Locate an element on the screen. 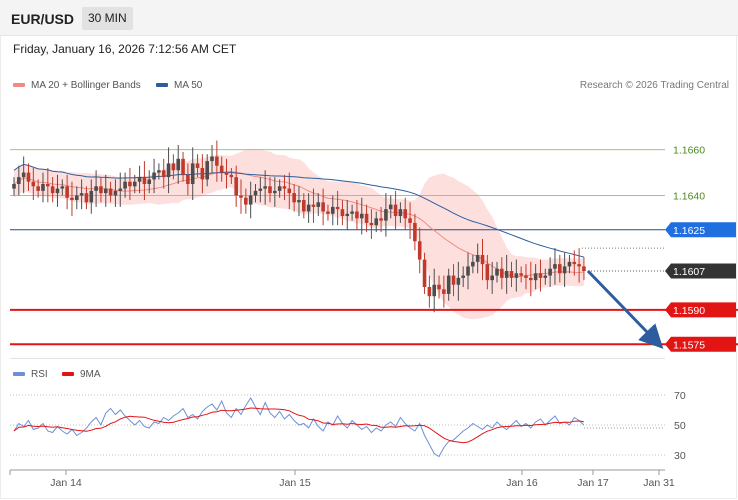  rsi-ma-line is located at coordinates (298, 425).